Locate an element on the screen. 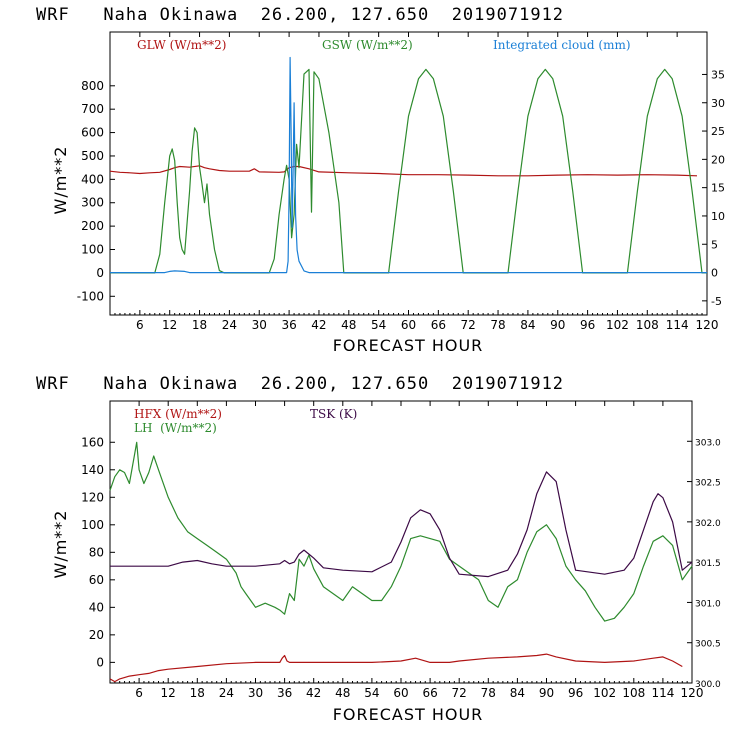 The width and height of the screenshot is (740, 740). y2-tick-label: 5 is located at coordinates (714, 244).